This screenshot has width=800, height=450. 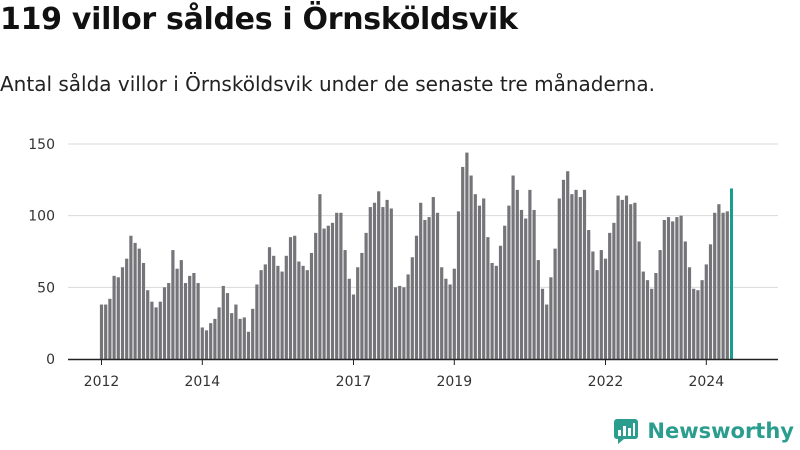 I want to click on y-tick-label: 50, so click(x=46, y=288).